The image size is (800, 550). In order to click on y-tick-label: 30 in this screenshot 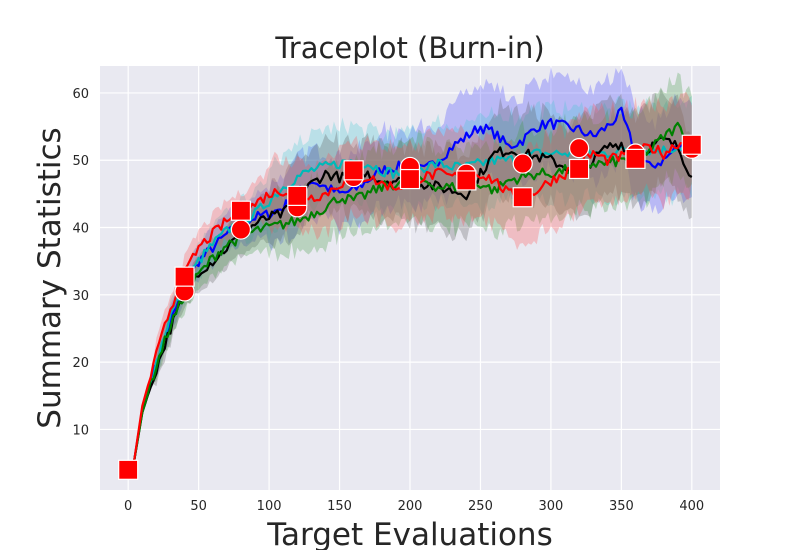, I will do `click(80, 296)`.